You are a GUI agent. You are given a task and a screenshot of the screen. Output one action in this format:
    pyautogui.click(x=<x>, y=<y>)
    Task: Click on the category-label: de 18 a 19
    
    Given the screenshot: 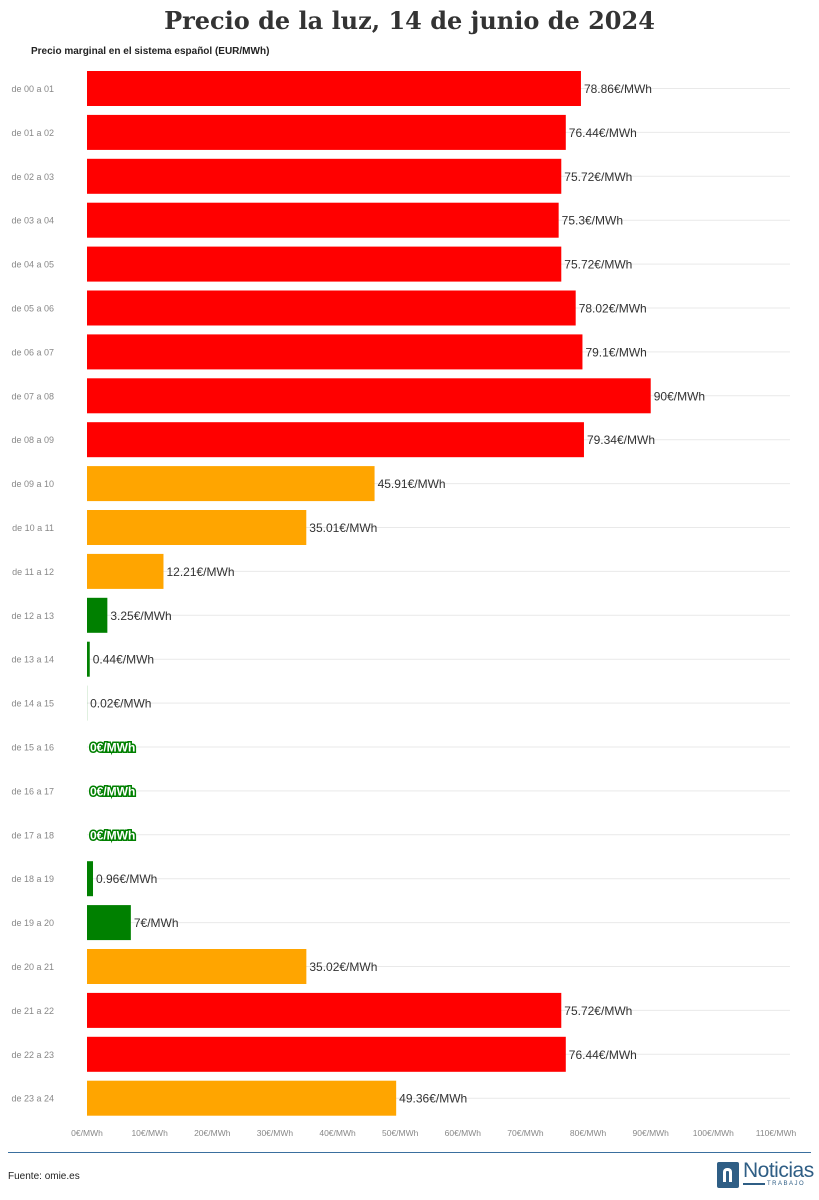 What is the action you would take?
    pyautogui.click(x=32, y=879)
    